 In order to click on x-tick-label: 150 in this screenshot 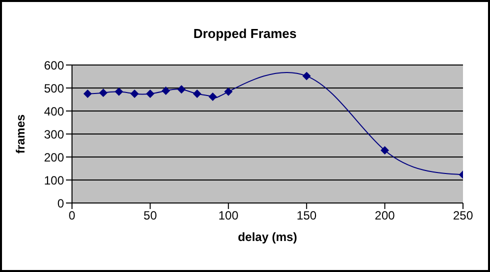, I will do `click(306, 215)`.